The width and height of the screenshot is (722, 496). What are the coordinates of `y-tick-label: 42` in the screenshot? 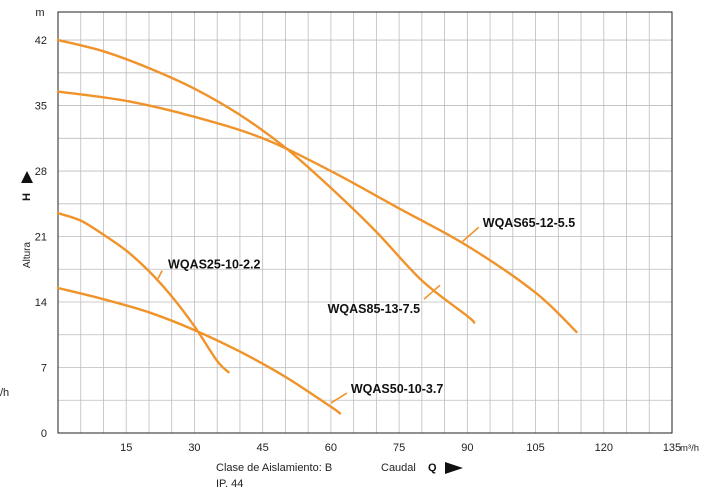 It's located at (41, 41).